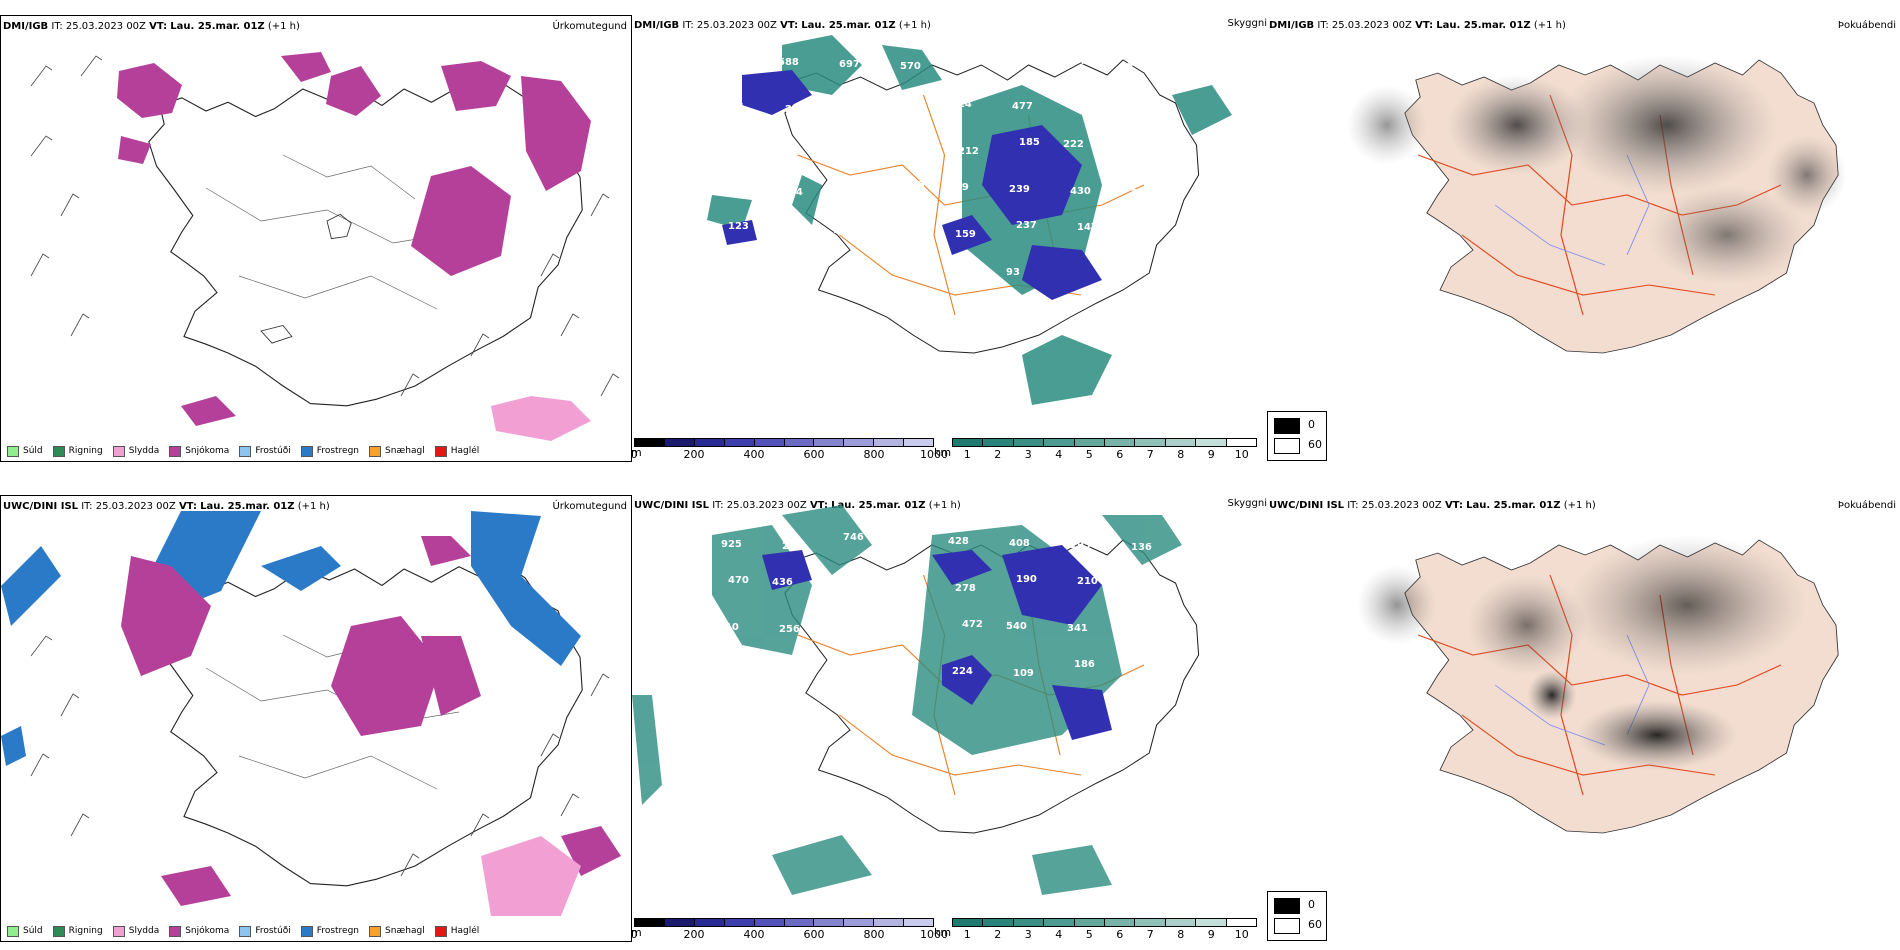 This screenshot has height=950, width=1900. What do you see at coordinates (1059, 454) in the screenshot?
I see `colorbar-tick-label: 4` at bounding box center [1059, 454].